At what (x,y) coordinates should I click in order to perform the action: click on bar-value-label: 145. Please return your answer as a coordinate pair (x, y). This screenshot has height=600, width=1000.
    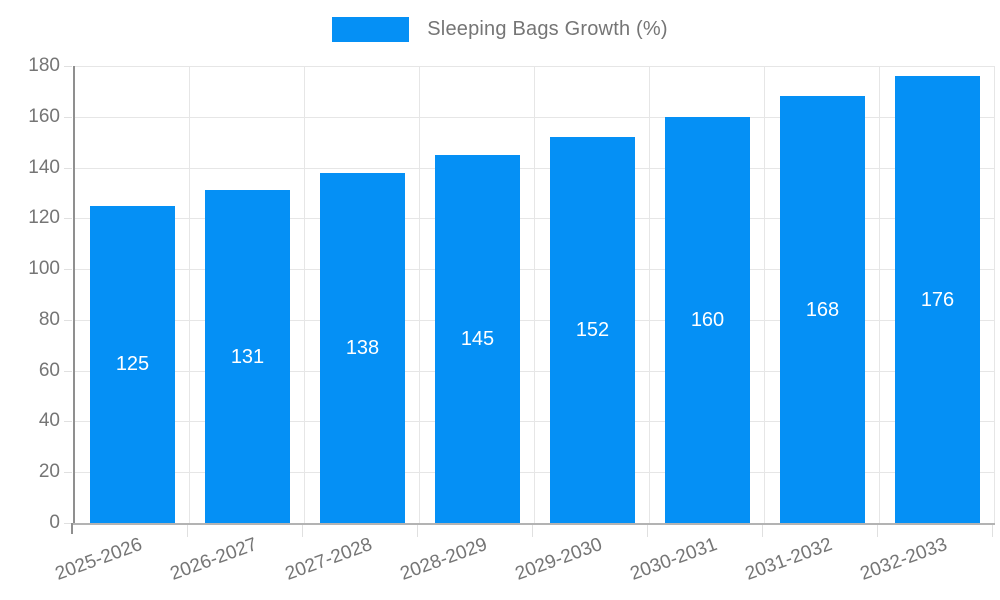
    Looking at the image, I should click on (477, 338).